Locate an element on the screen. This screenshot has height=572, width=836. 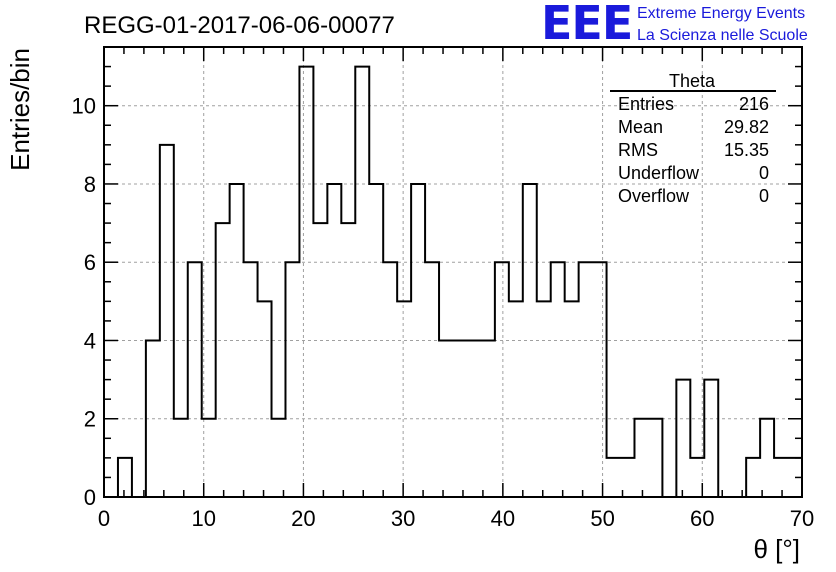
y-tick-label: 6 is located at coordinates (90, 262).